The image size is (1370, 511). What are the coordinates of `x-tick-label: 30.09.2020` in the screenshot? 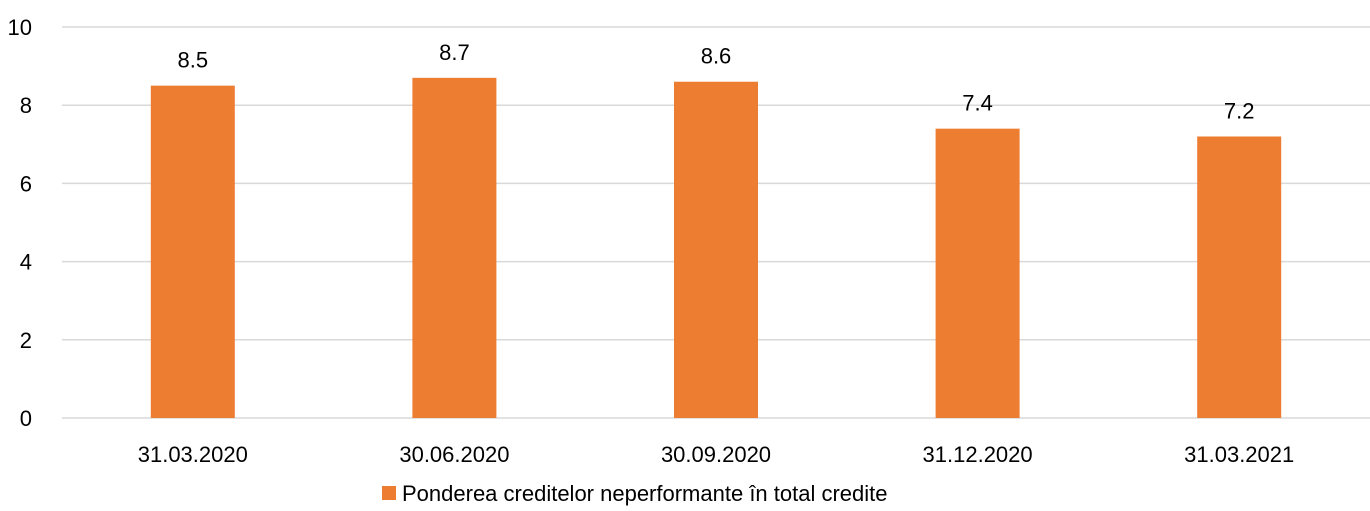 It's located at (716, 454).